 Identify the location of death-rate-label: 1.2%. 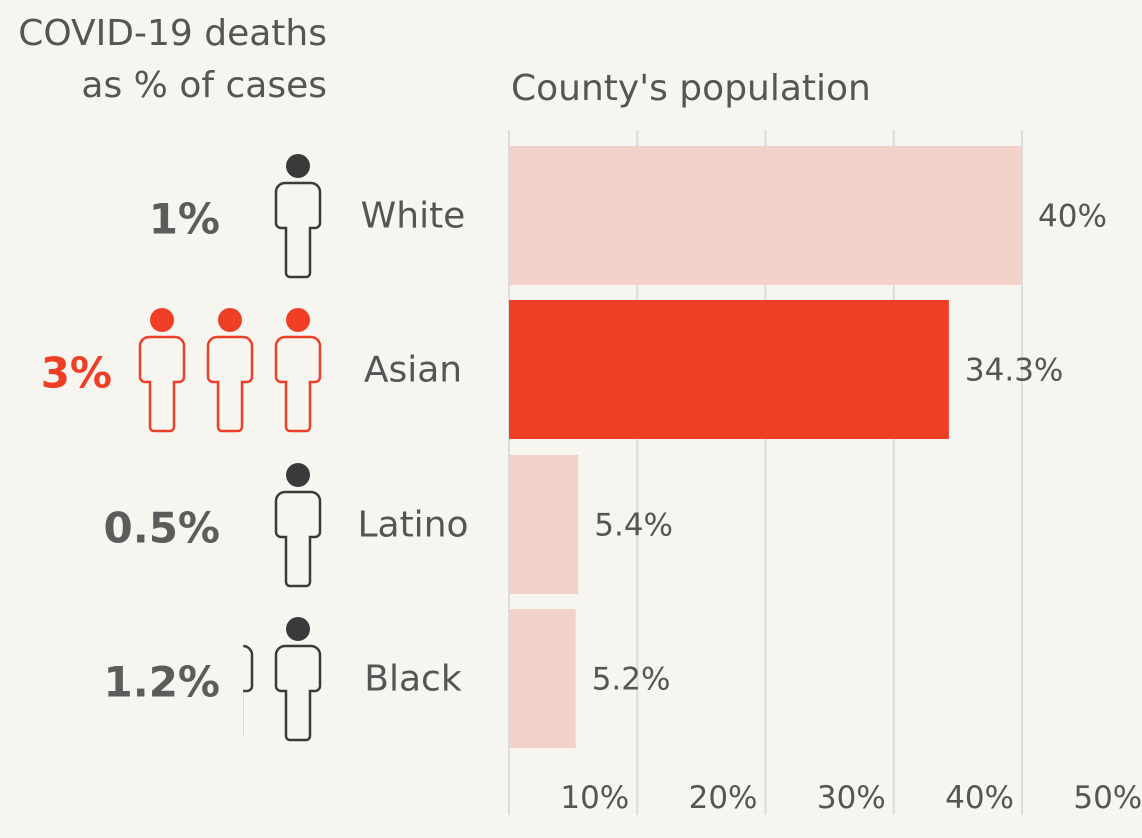
(162, 682).